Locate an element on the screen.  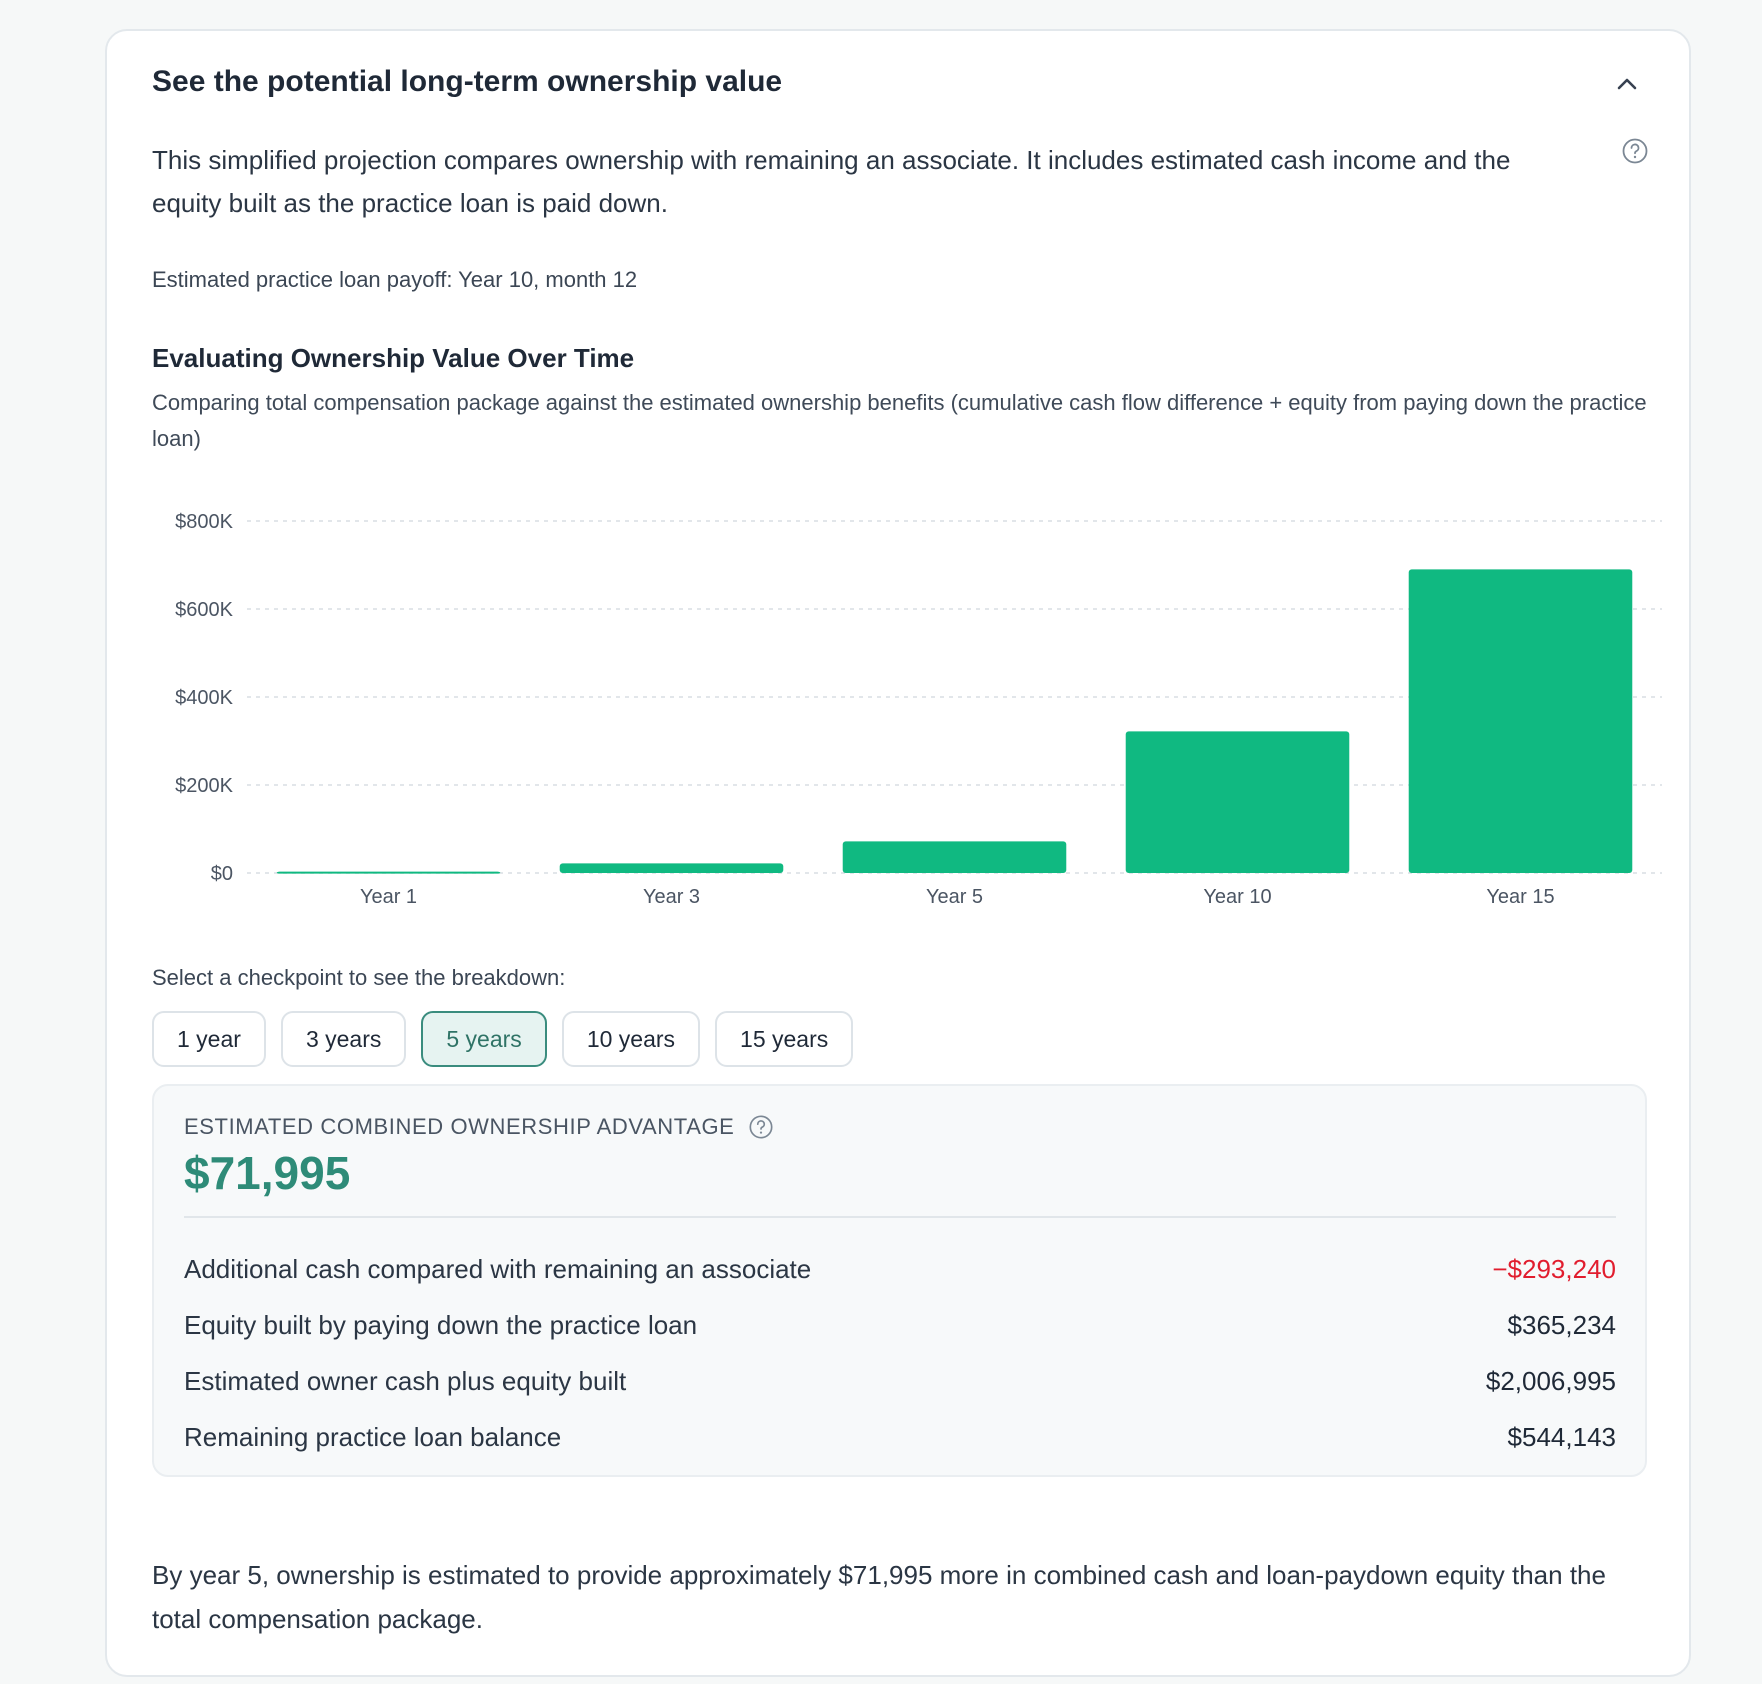
x-tick-label: Year 1 is located at coordinates (388, 897).